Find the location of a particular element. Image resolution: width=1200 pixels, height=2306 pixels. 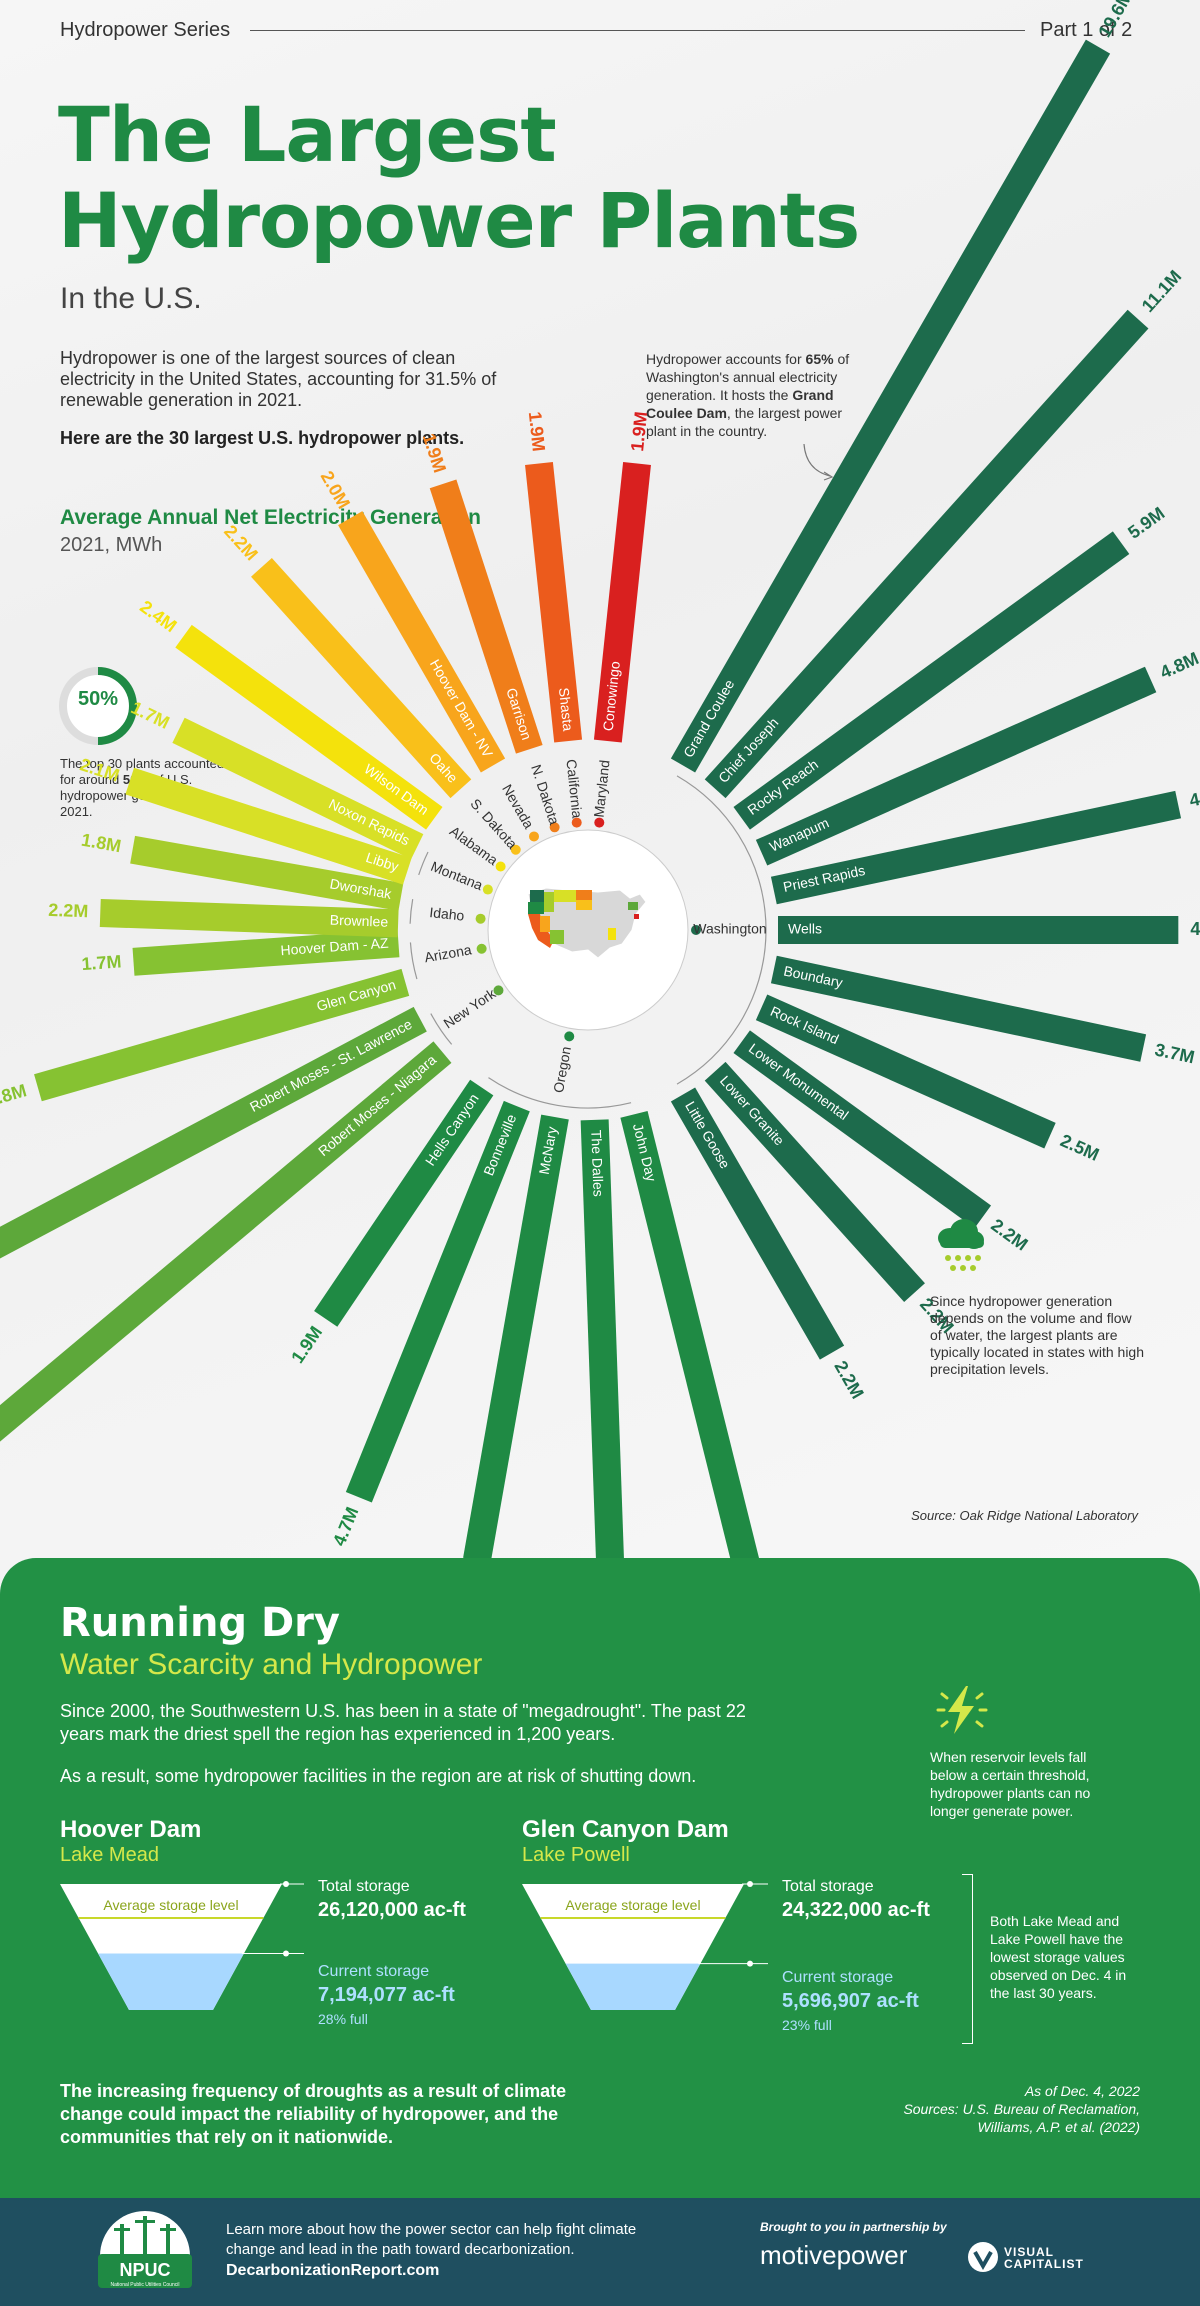

plant-name-label: Brownlee is located at coordinates (359, 921).